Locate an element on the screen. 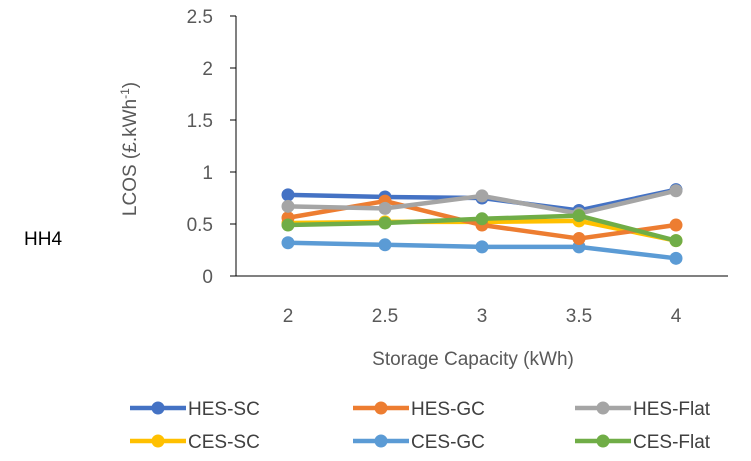 The width and height of the screenshot is (751, 461). x-tick-label: 2.5 is located at coordinates (385, 316).